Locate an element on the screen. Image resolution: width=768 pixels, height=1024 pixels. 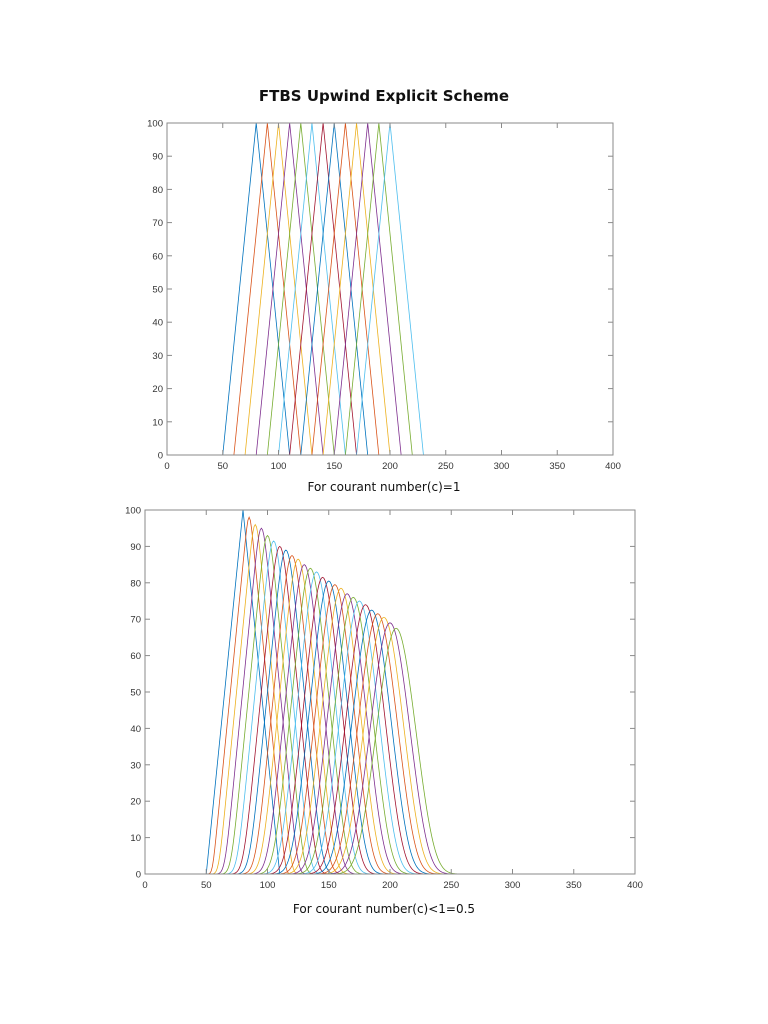
page-title: FTBS Upwind Explicit Scheme is located at coordinates (384, 96).